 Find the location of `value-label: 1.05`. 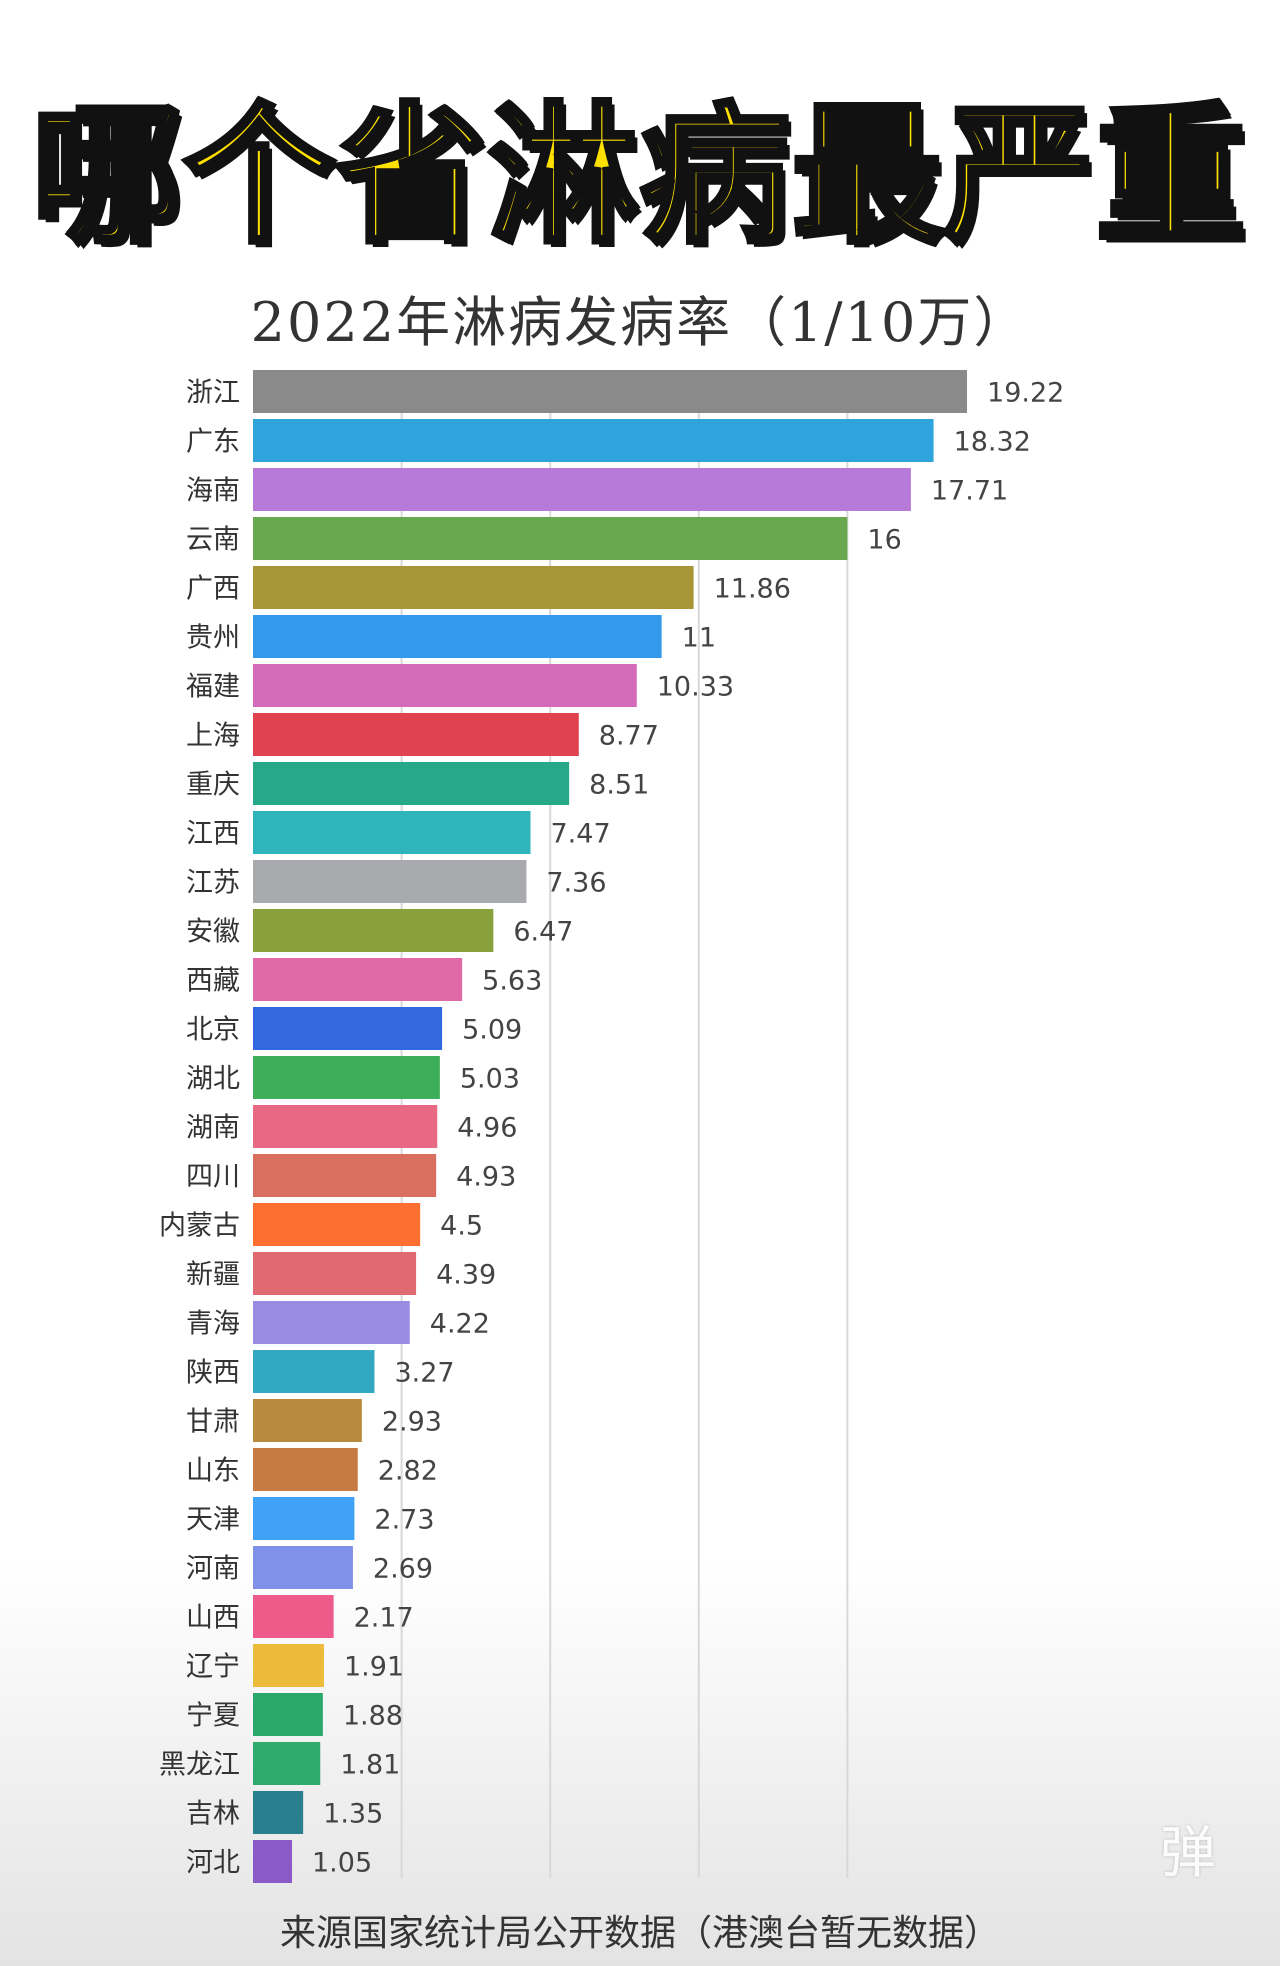

value-label: 1.05 is located at coordinates (342, 1863).